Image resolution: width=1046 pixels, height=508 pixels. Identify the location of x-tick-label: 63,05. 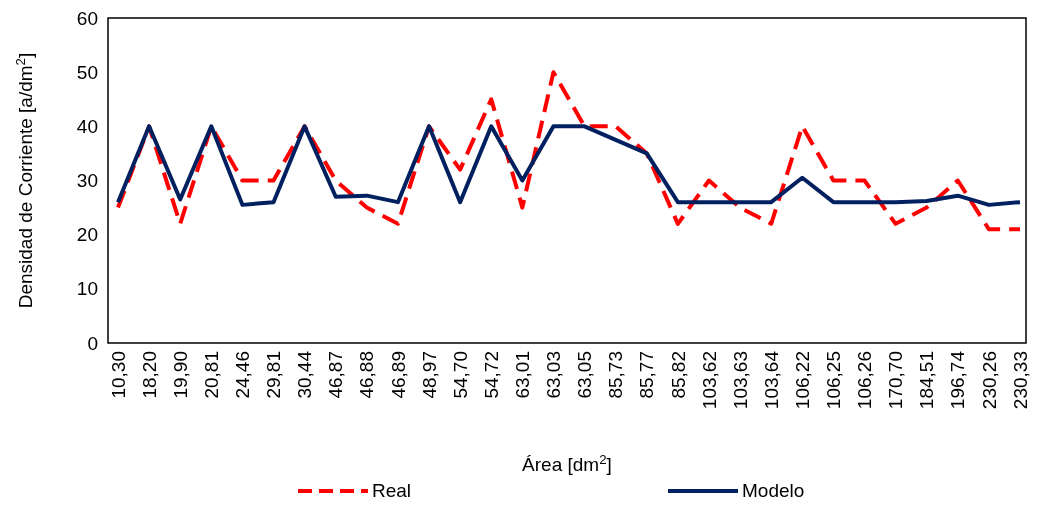
(585, 375).